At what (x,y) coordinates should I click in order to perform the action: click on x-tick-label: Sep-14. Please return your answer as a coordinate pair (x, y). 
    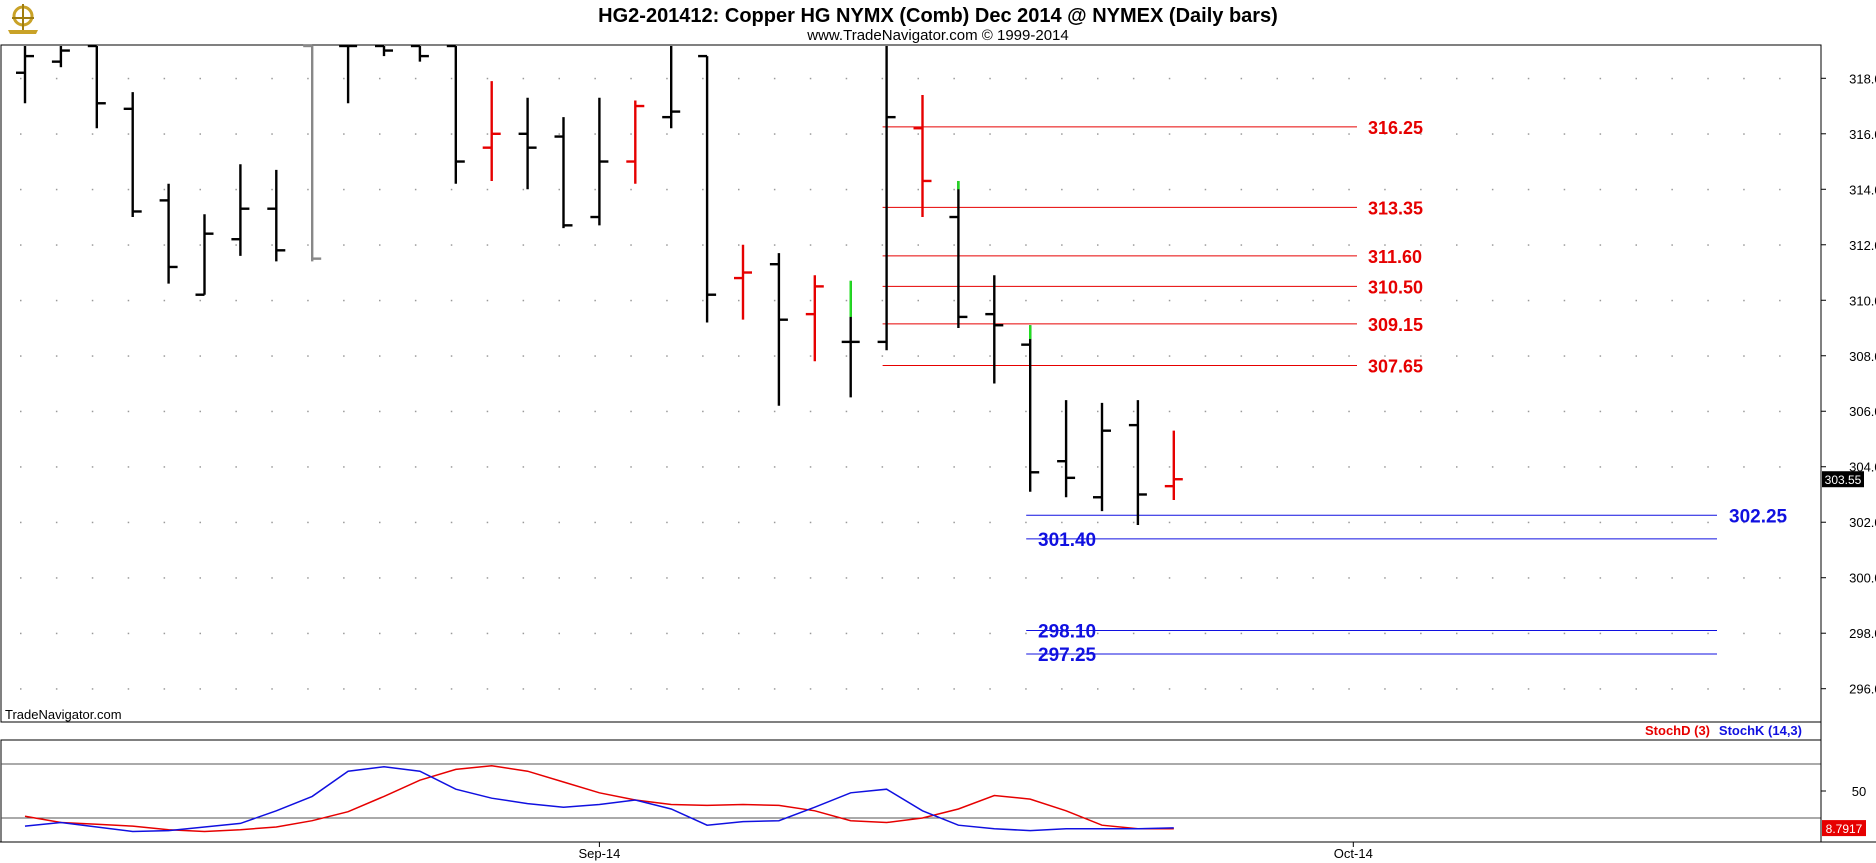
    Looking at the image, I should click on (599, 853).